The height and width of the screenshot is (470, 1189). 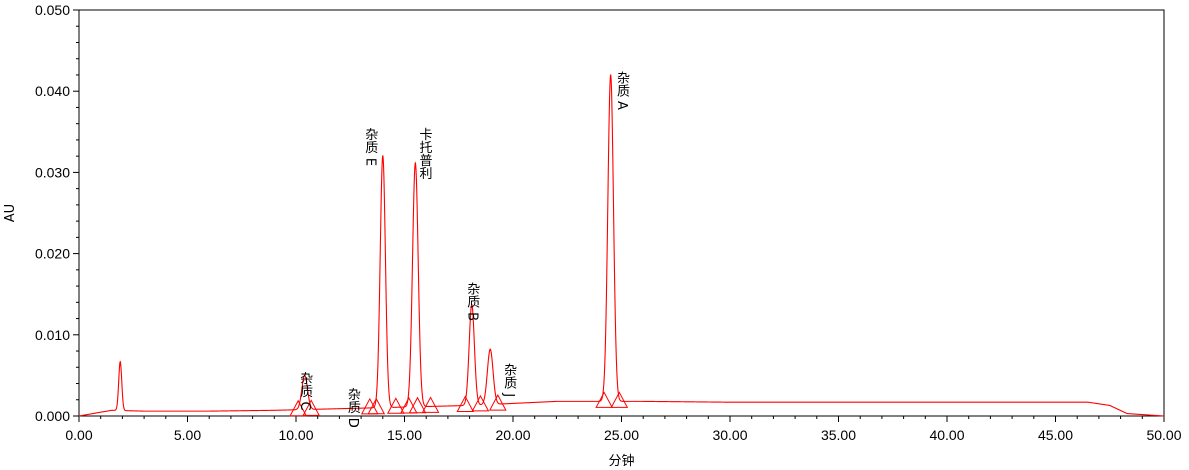 What do you see at coordinates (52, 172) in the screenshot?
I see `y-tick-label: 0.030` at bounding box center [52, 172].